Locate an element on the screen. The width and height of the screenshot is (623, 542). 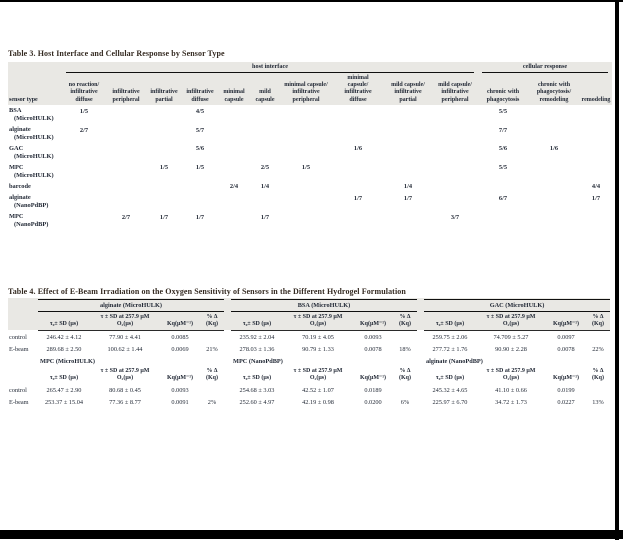
table4-group-title: GAC (MicroHULK) is located at coordinates (517, 305).